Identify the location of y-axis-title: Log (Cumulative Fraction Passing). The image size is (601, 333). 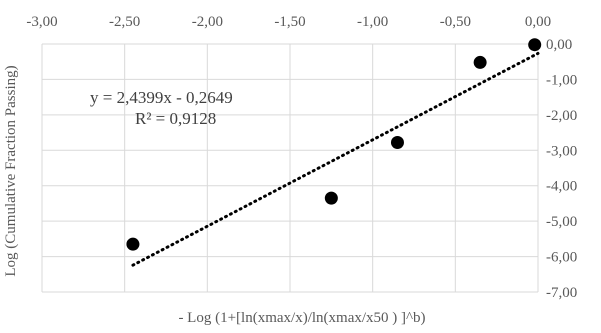
(11, 170).